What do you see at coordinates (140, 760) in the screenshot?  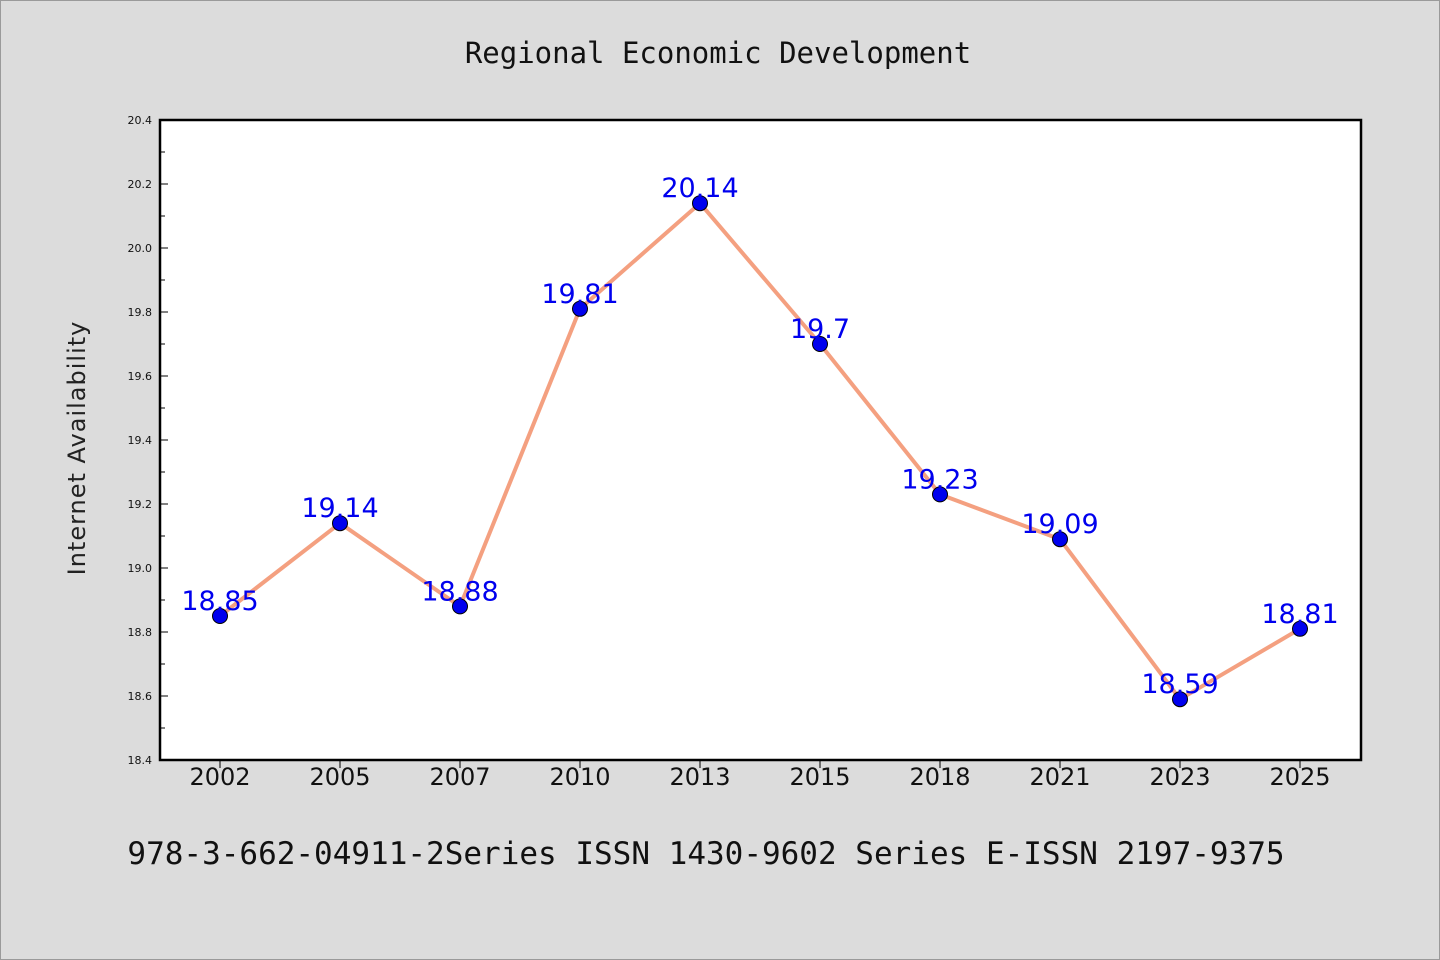 I see `y-tick-label: 18.4` at bounding box center [140, 760].